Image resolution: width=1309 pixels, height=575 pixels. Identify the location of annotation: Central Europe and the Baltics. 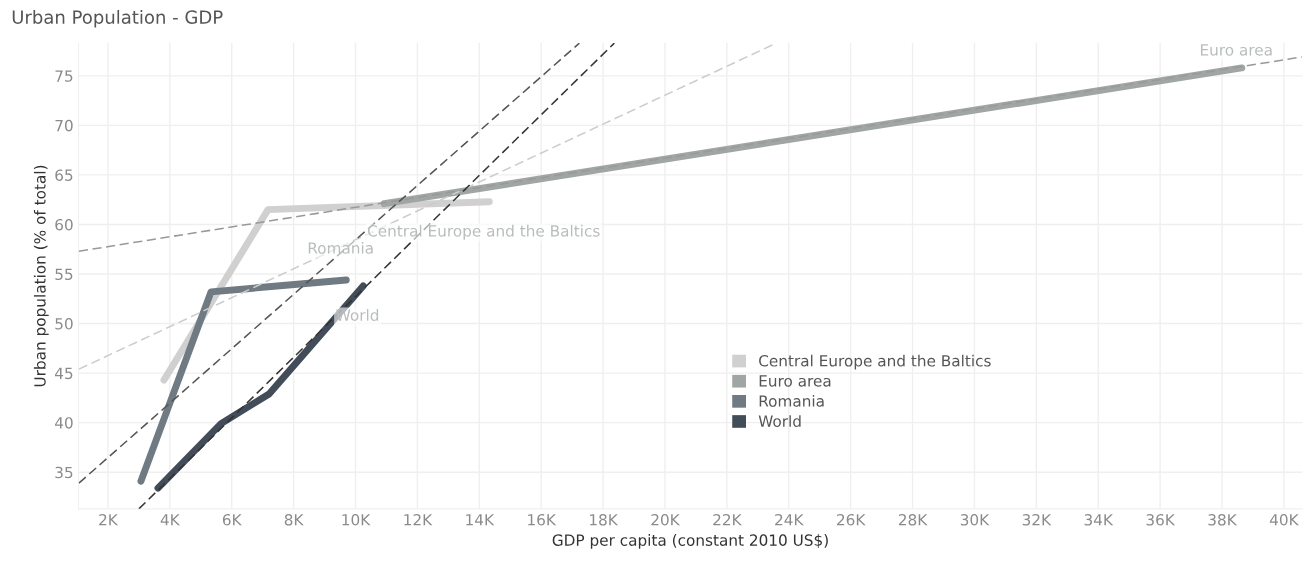
(483, 232).